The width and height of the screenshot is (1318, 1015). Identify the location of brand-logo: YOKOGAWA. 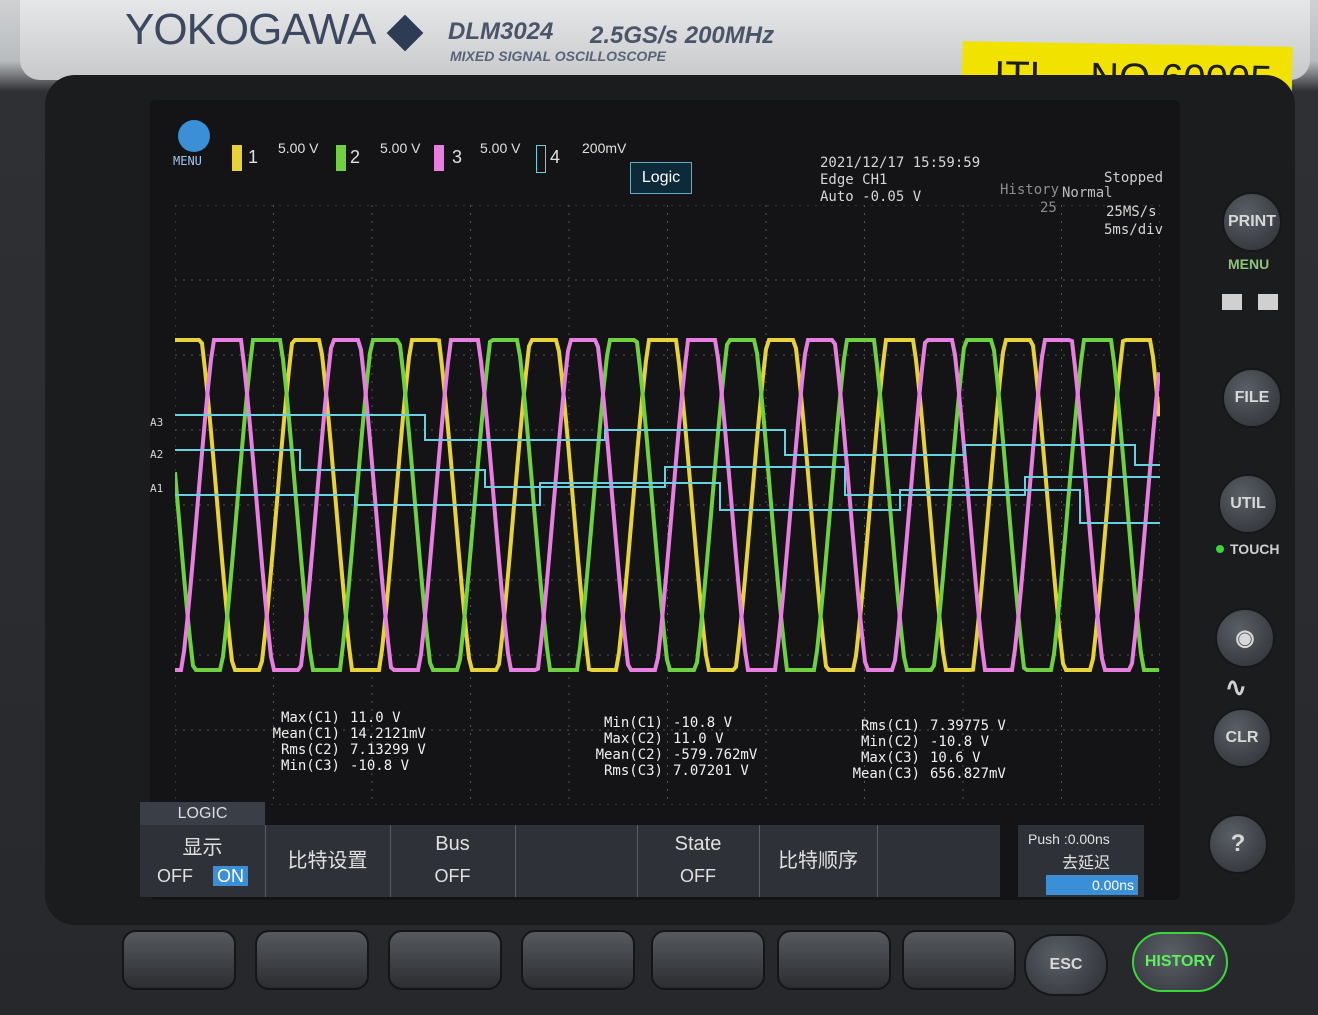
(250, 29).